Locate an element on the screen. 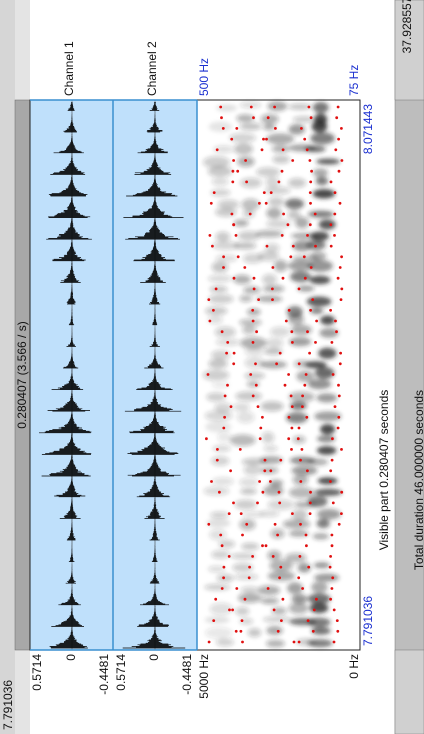  total-bar is located at coordinates (409, 367).